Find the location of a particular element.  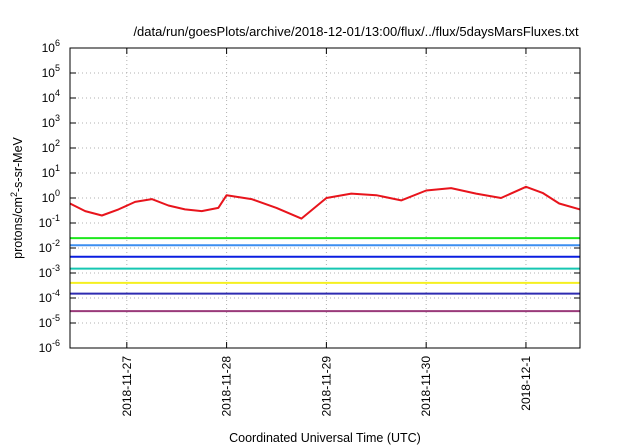

y-tick-exponent: 1 is located at coordinates (57, 168).